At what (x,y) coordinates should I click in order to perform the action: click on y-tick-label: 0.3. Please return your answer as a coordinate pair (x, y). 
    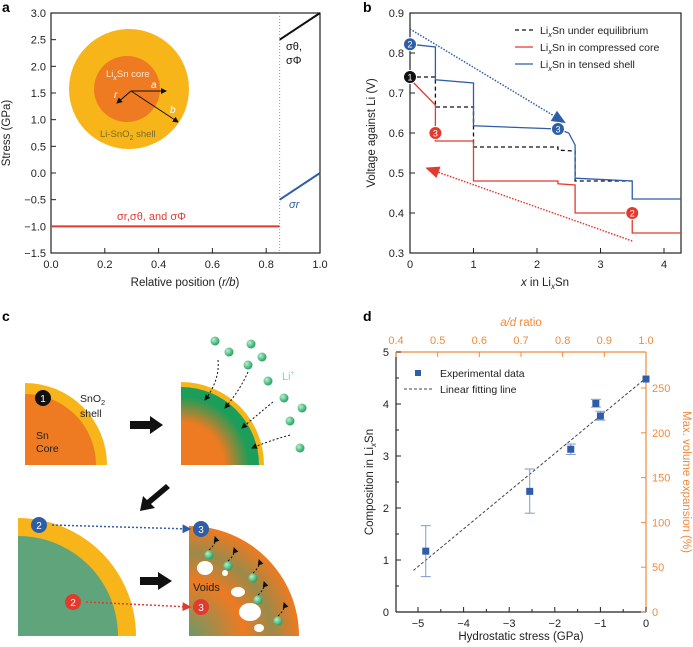
    Looking at the image, I should click on (396, 254).